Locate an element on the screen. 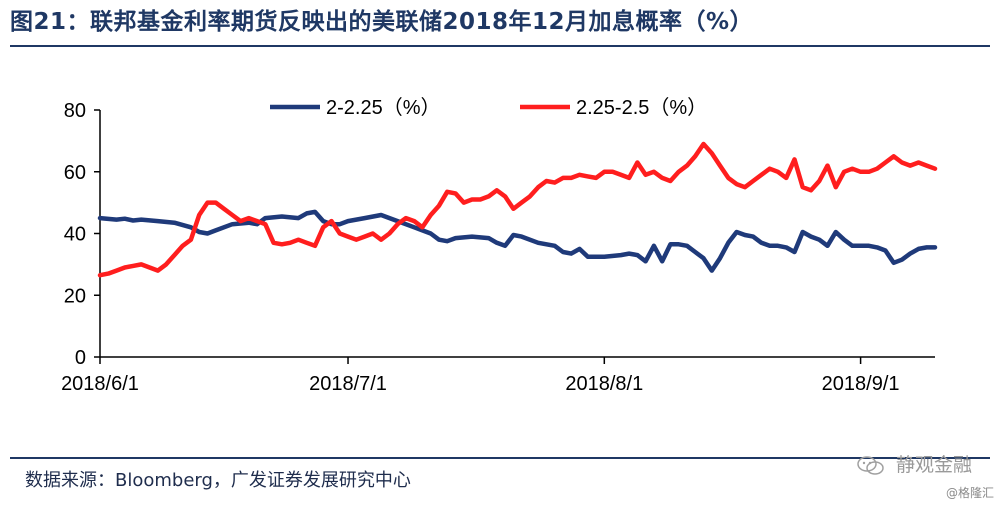 The image size is (1000, 505). x-tick-label: 2018/9/1 is located at coordinates (861, 384).